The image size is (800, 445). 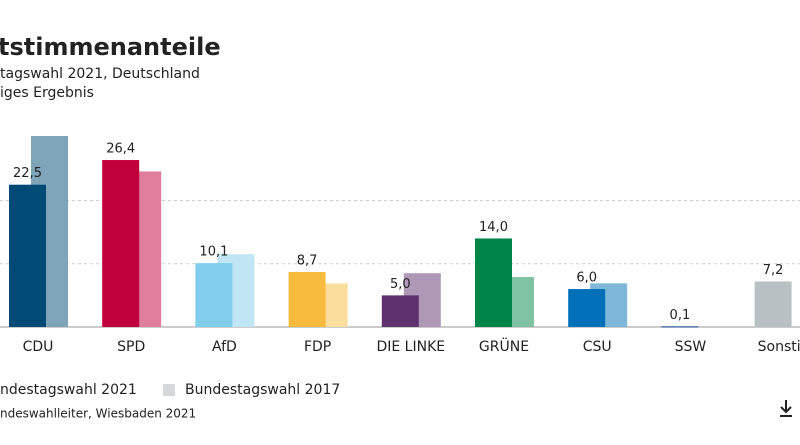 I want to click on source: ndeswahlleiter, Wiesbaden 2021, so click(x=98, y=414).